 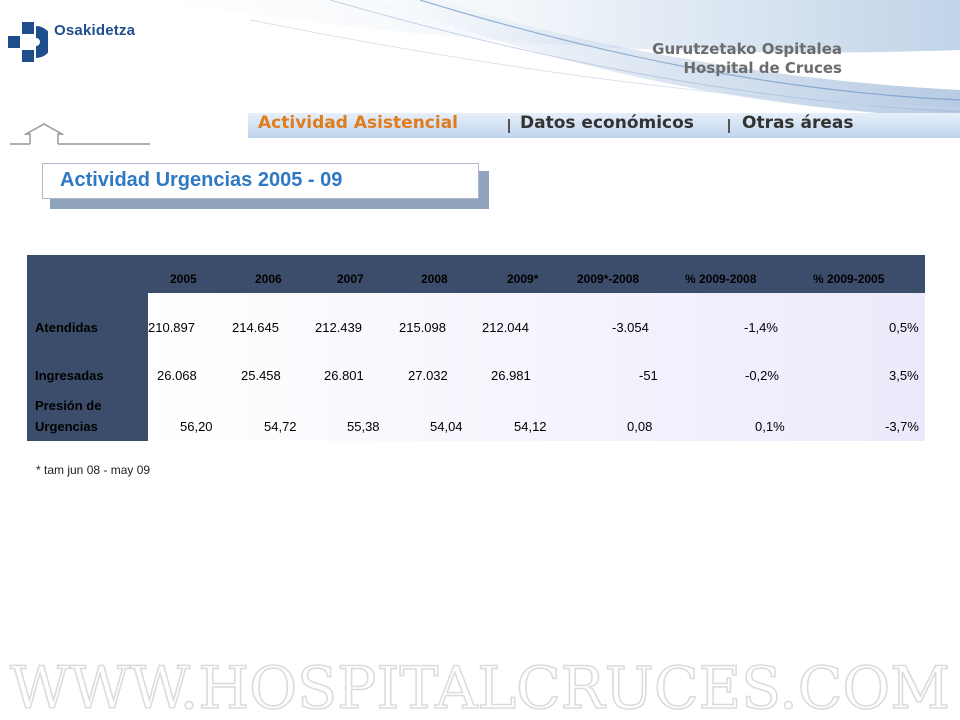 I want to click on nav-otras-areas: Otras áreas, so click(x=798, y=123).